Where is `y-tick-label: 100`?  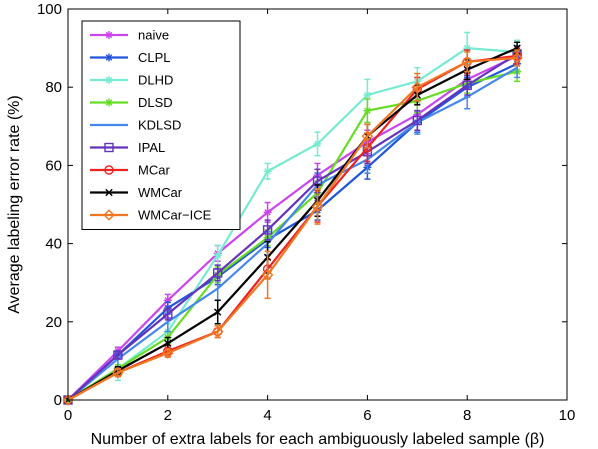 y-tick-label: 100 is located at coordinates (49, 9).